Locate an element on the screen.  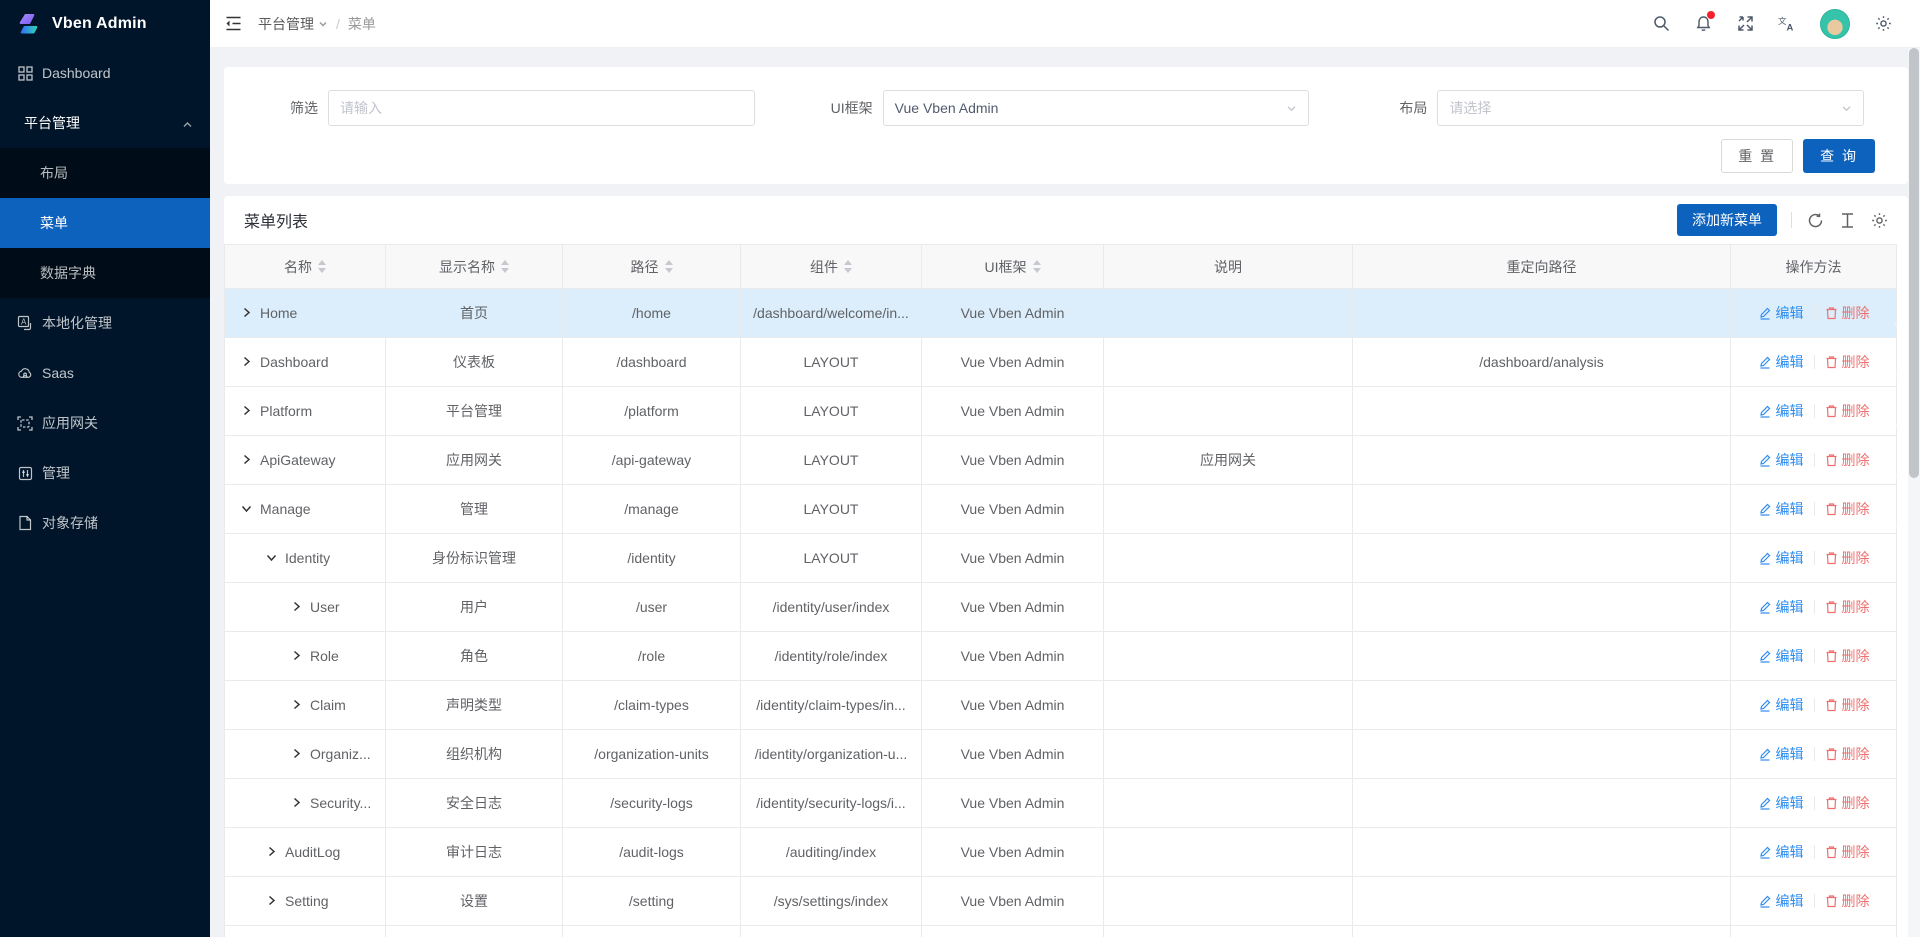
scrollbar-thumb is located at coordinates (1914, 263).